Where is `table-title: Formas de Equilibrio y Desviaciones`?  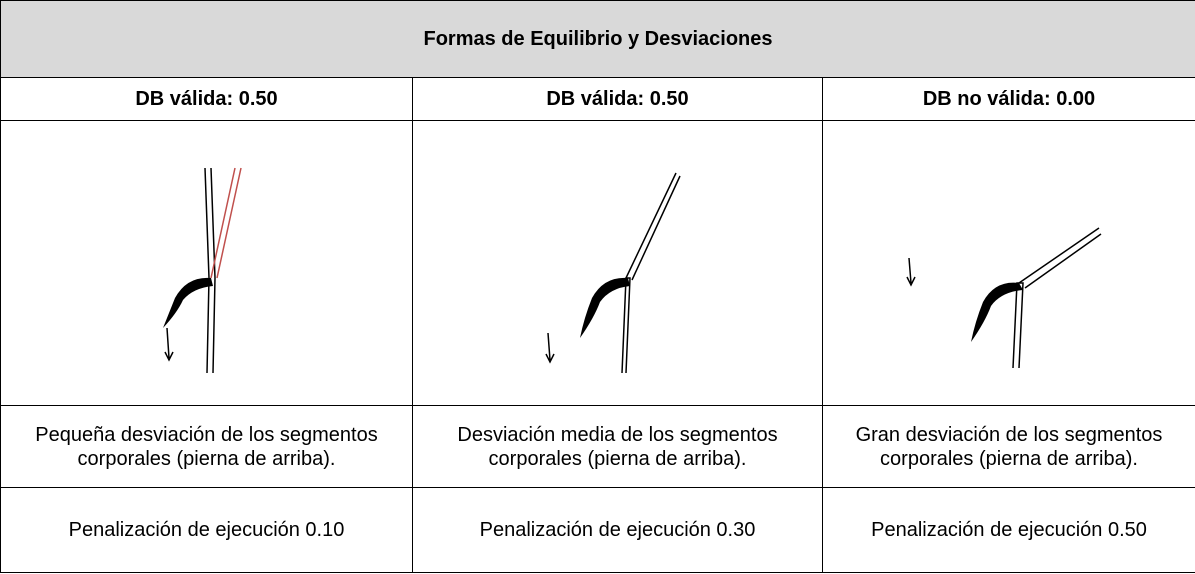 table-title: Formas de Equilibrio y Desviaciones is located at coordinates (597, 39).